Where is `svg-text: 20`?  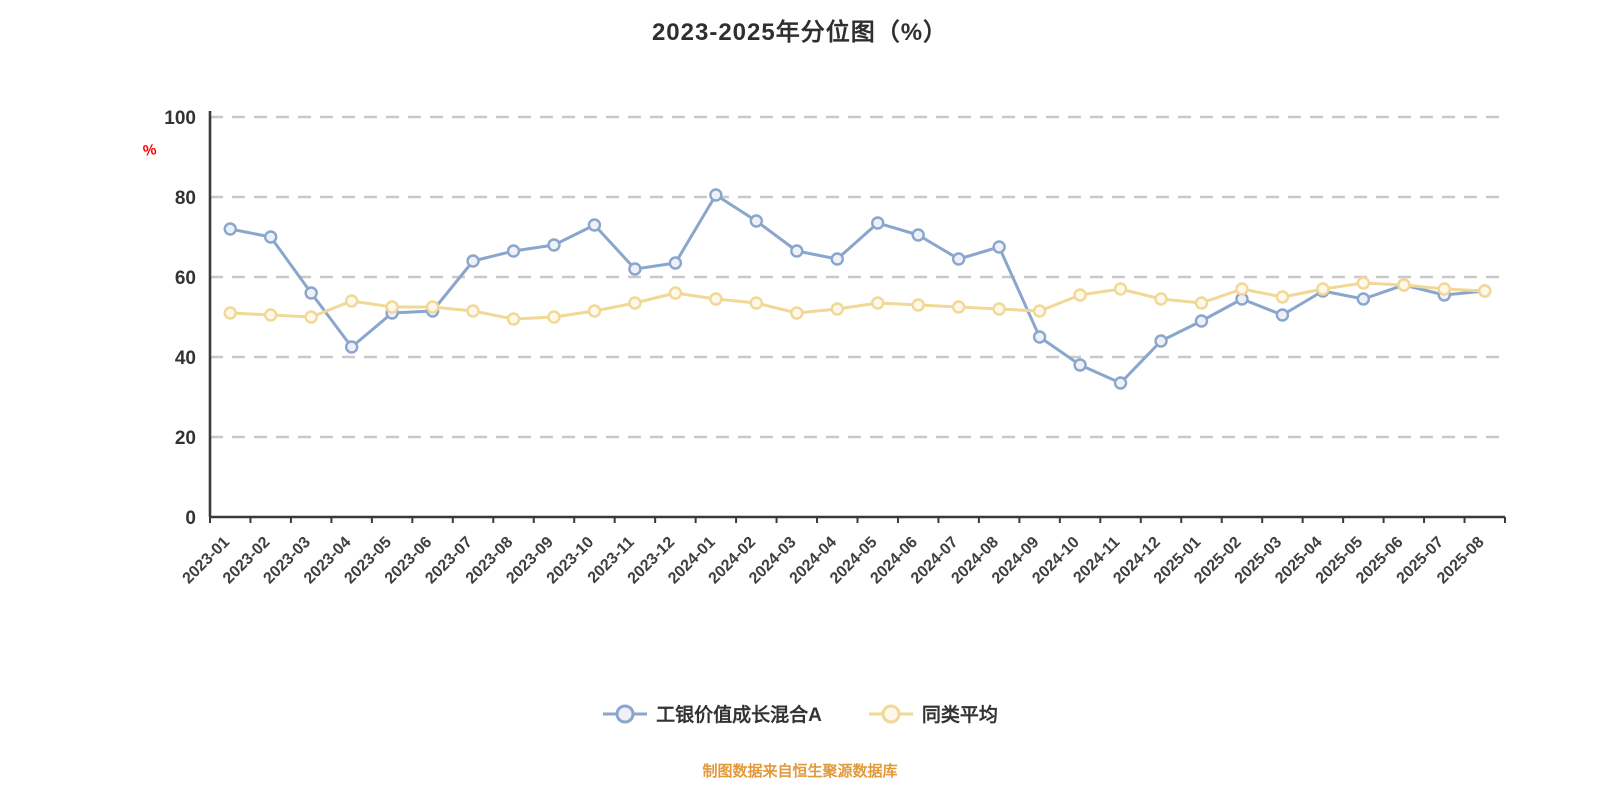 svg-text: 20 is located at coordinates (185, 438).